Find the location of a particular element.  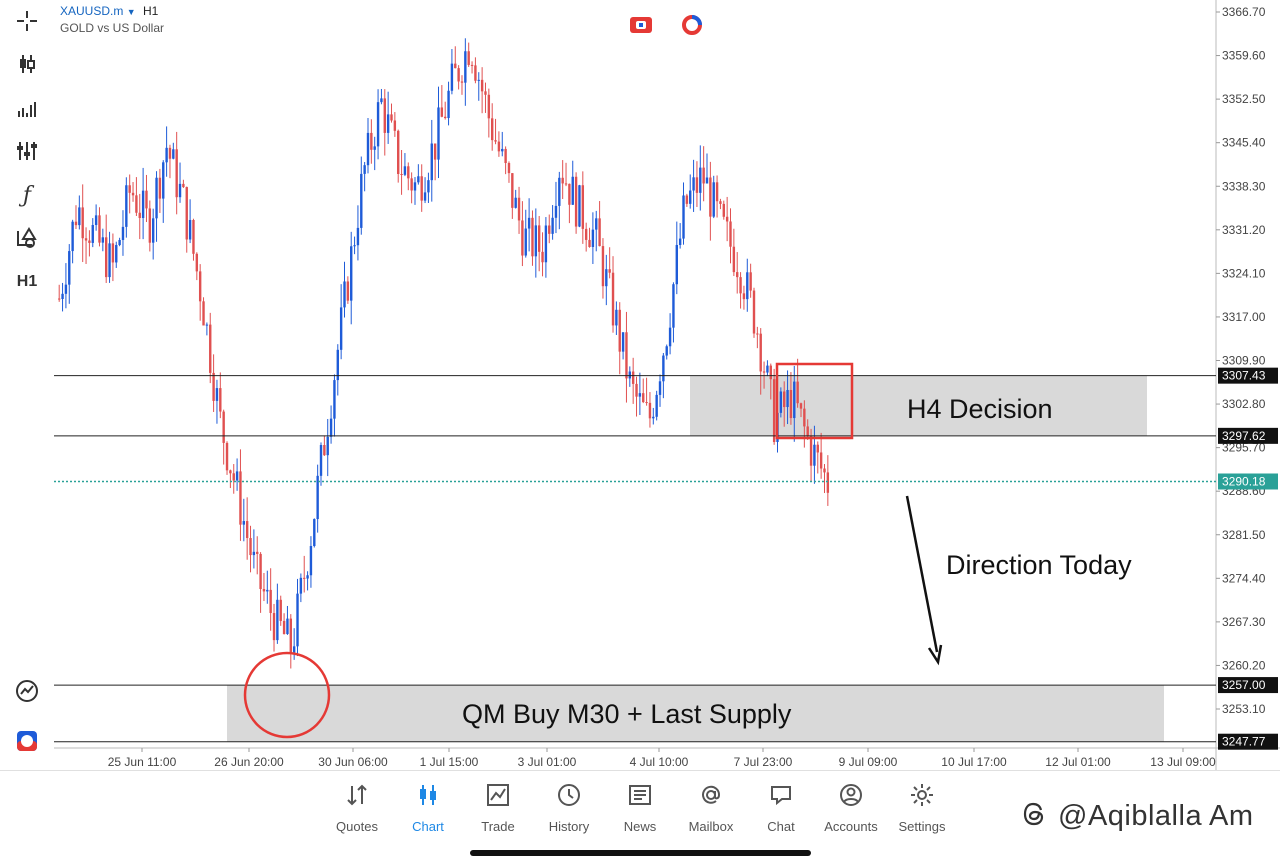

h4-decision-zone is located at coordinates (918, 405).